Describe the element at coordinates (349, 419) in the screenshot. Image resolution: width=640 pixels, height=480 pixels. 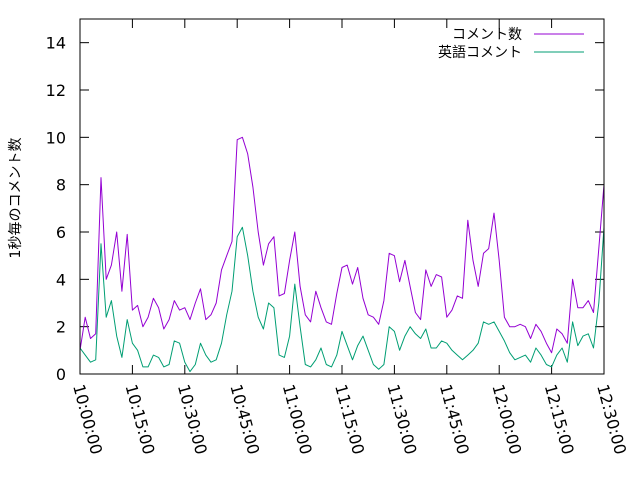
I see `x-tick-label: 11:15:00` at that location.